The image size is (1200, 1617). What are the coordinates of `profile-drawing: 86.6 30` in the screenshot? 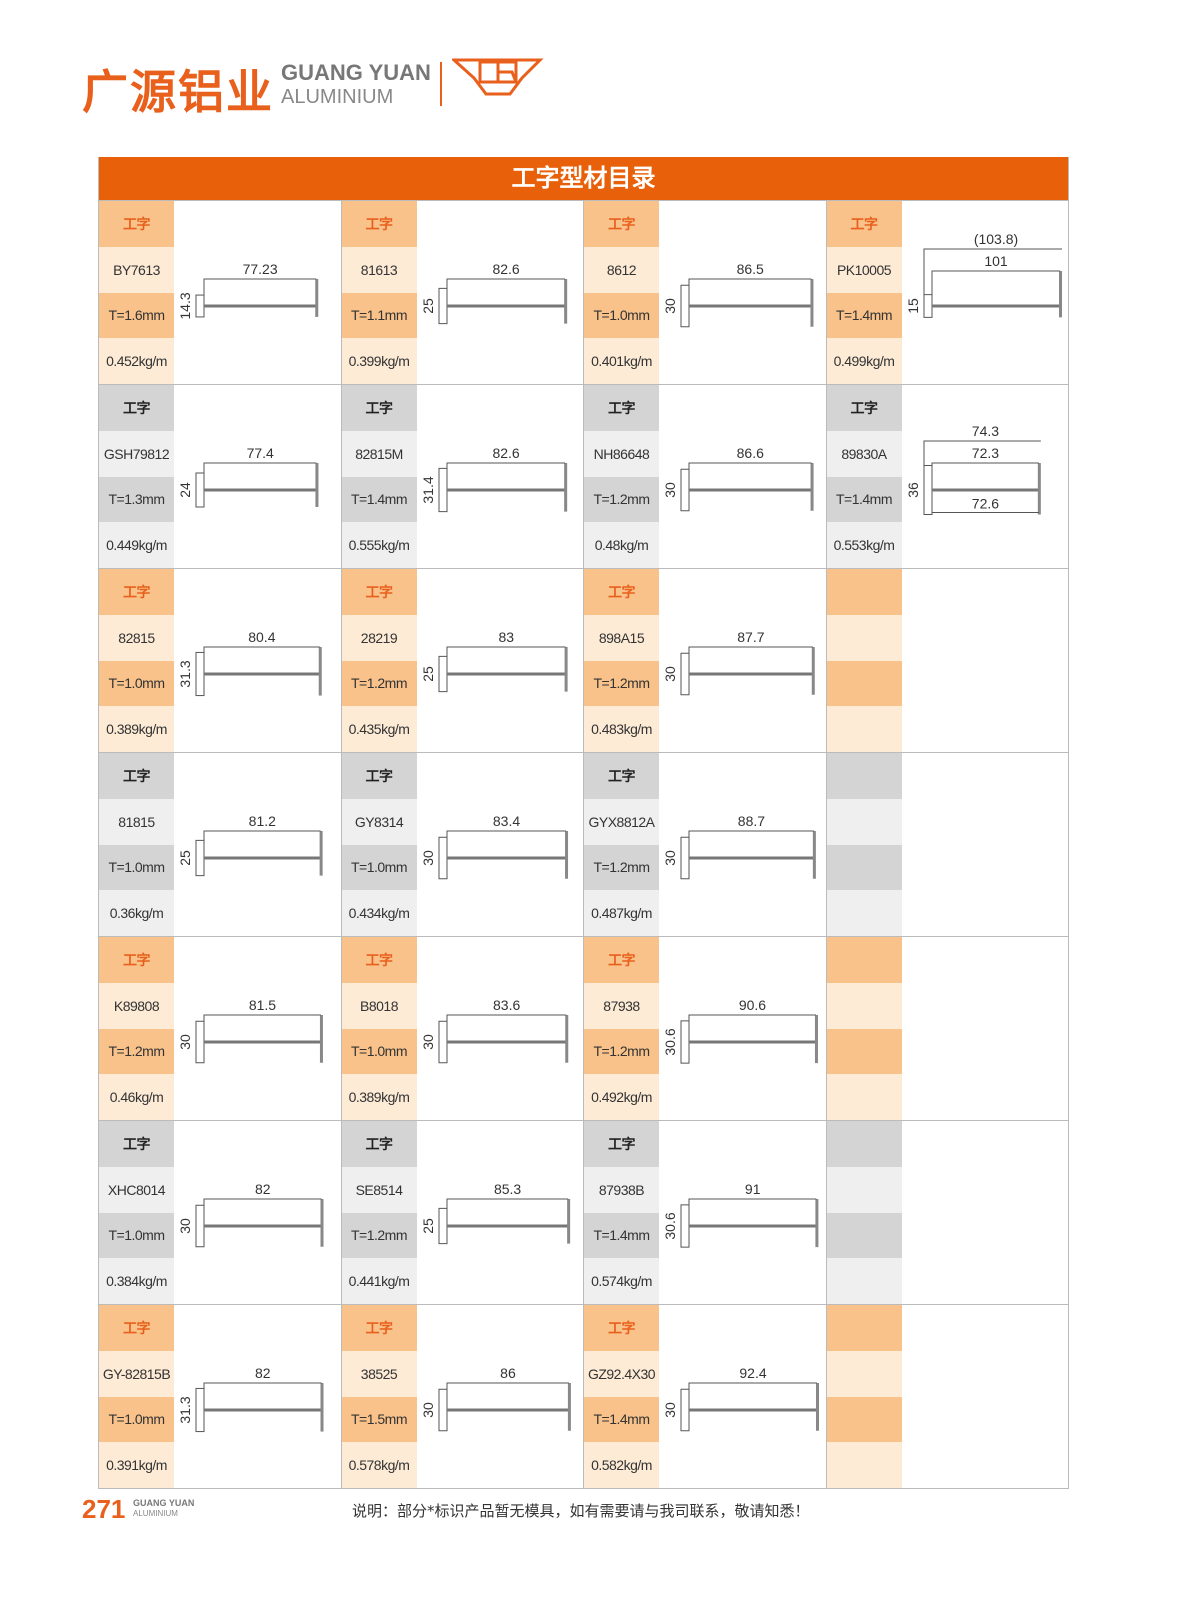 It's located at (742, 476).